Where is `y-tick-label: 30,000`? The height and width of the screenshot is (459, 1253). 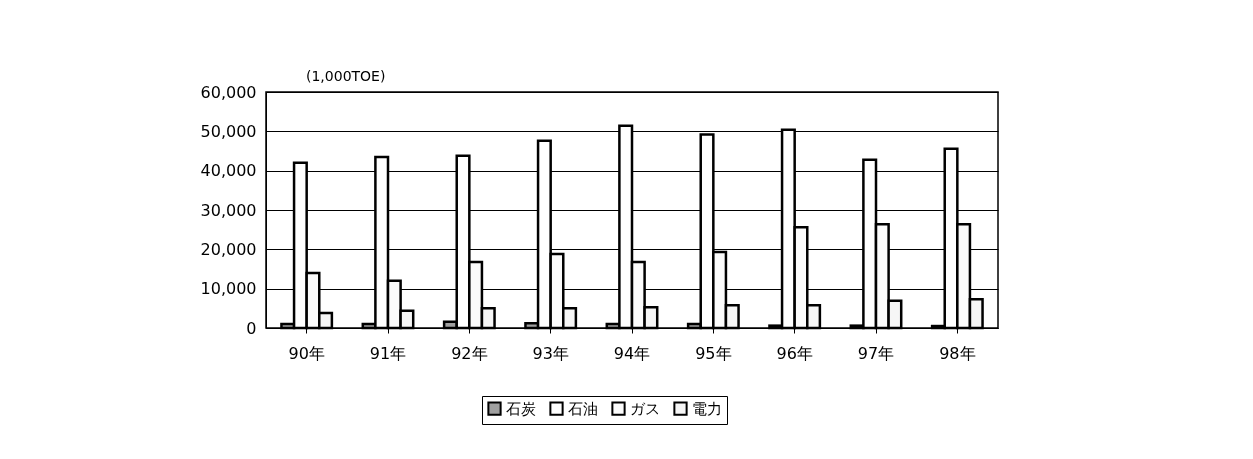
y-tick-label: 30,000 is located at coordinates (228, 210).